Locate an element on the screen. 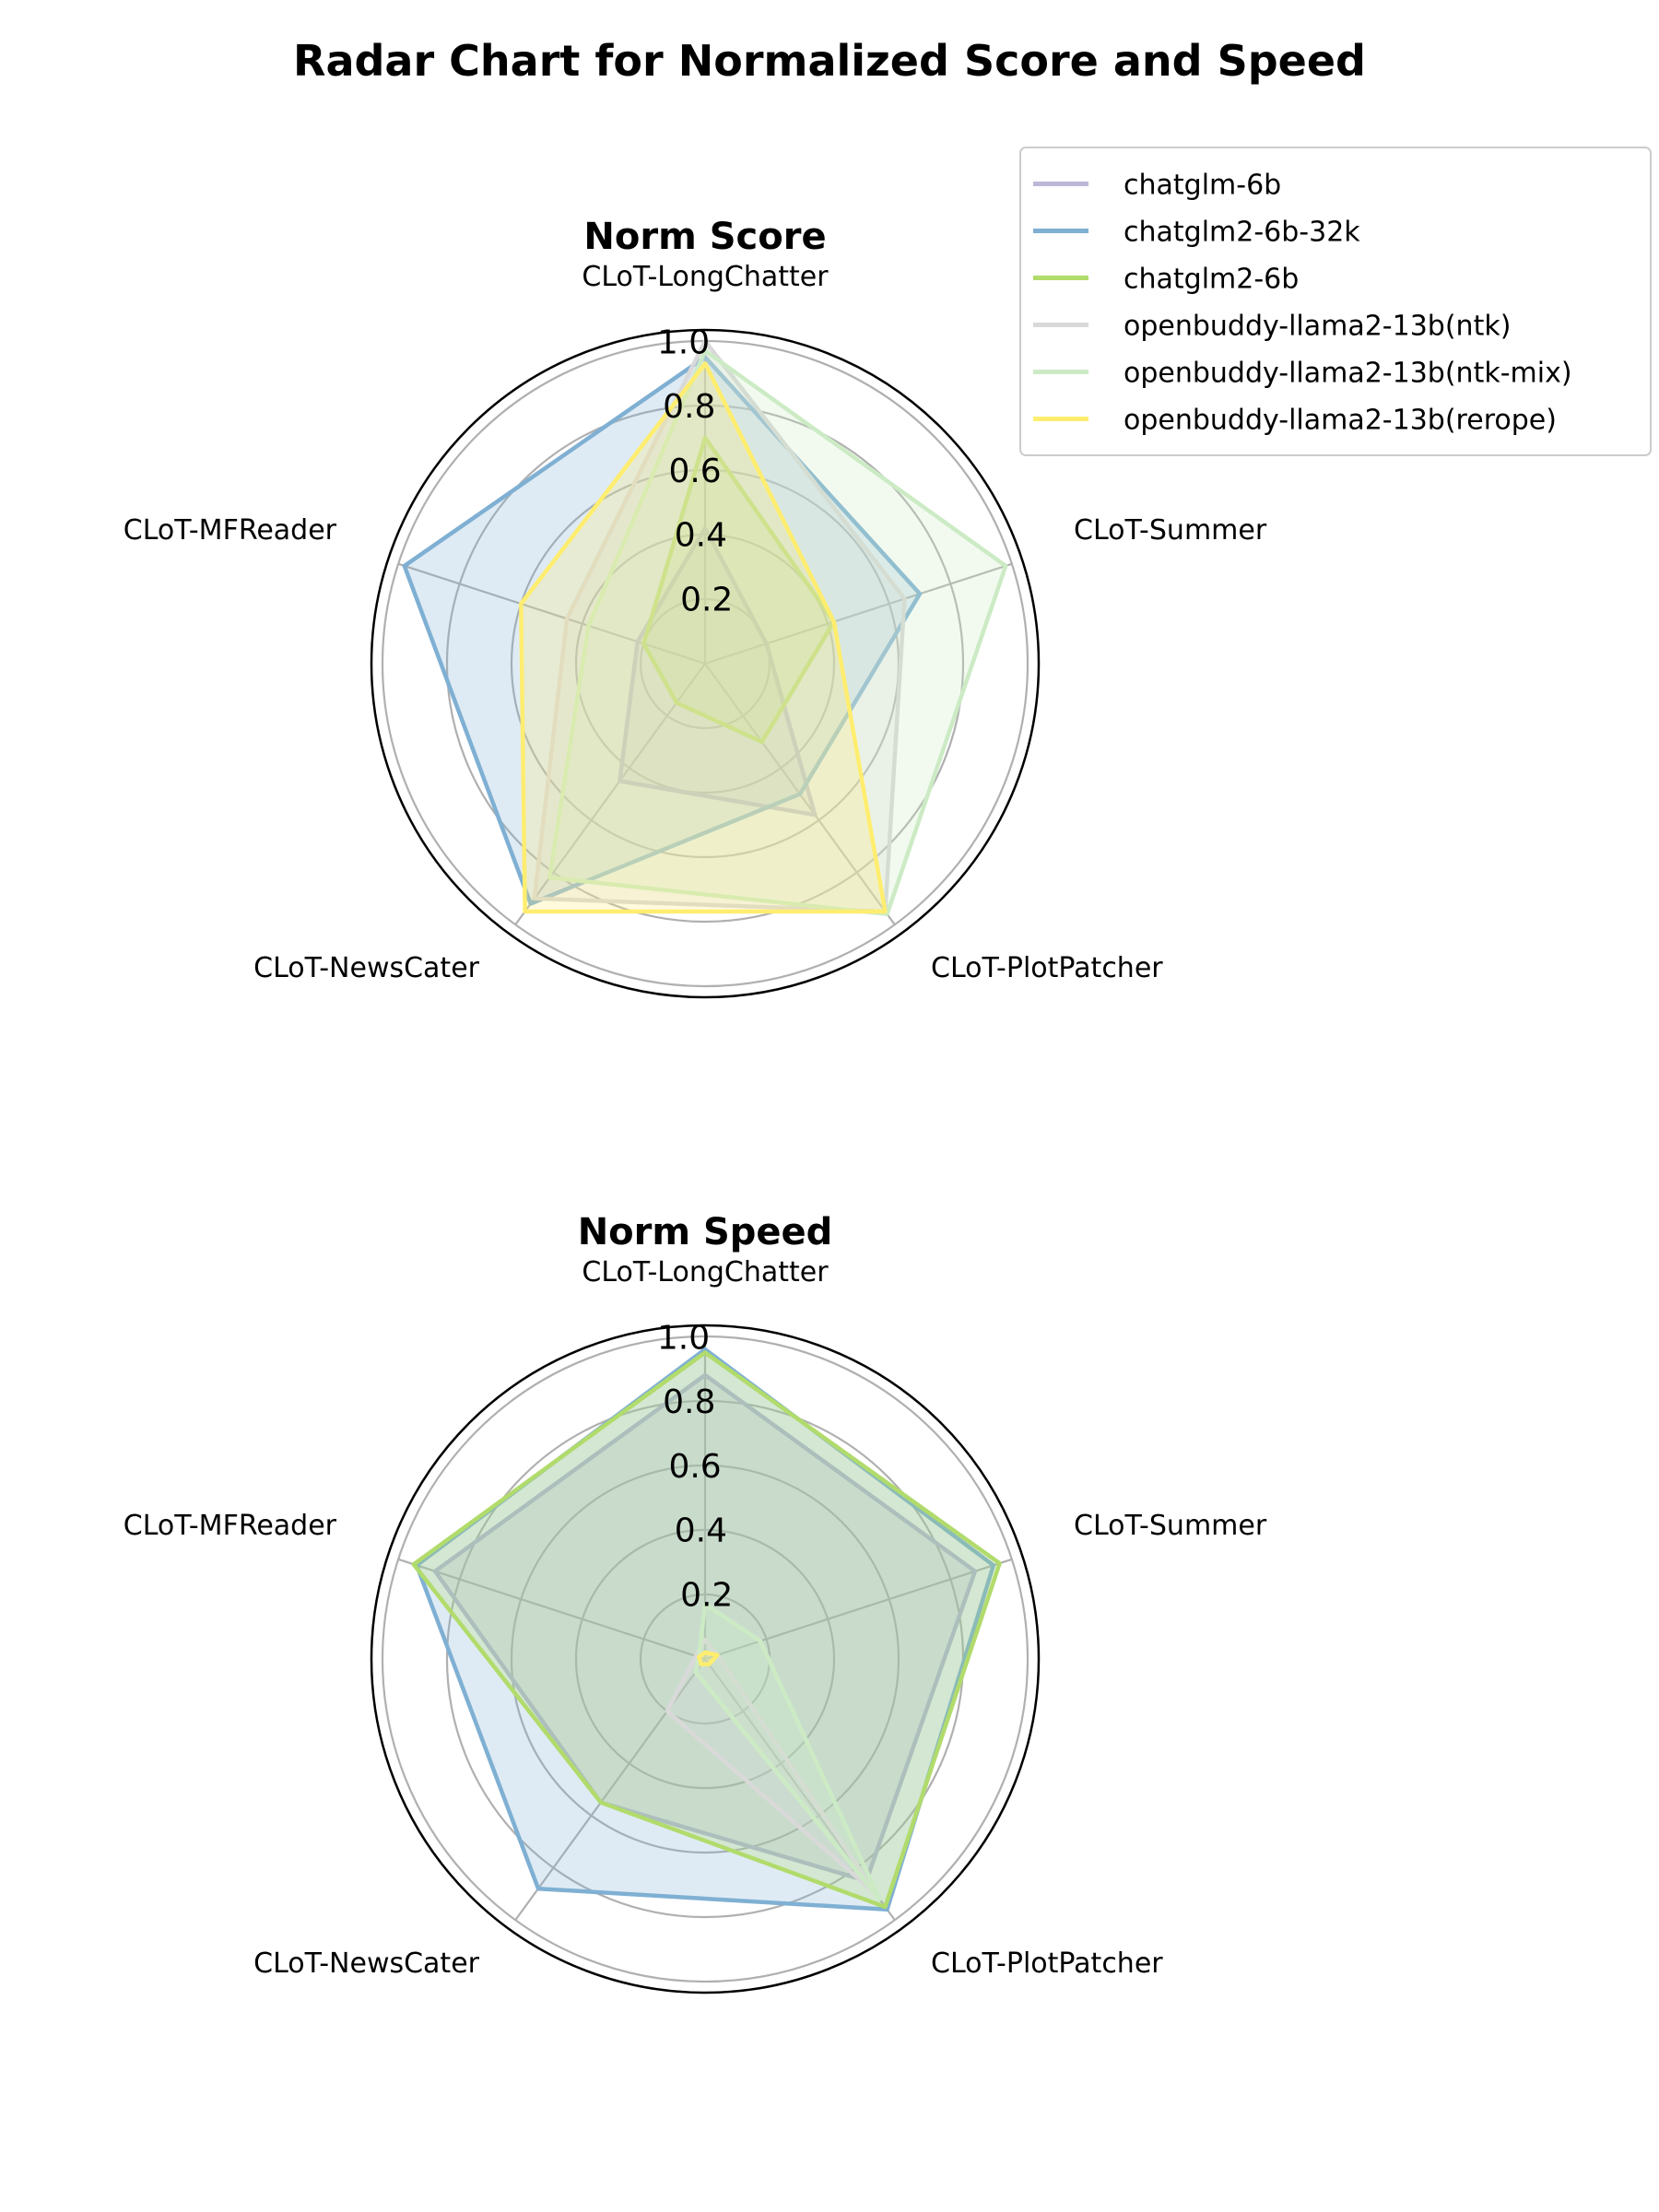  legend-box is located at coordinates (1335, 301).